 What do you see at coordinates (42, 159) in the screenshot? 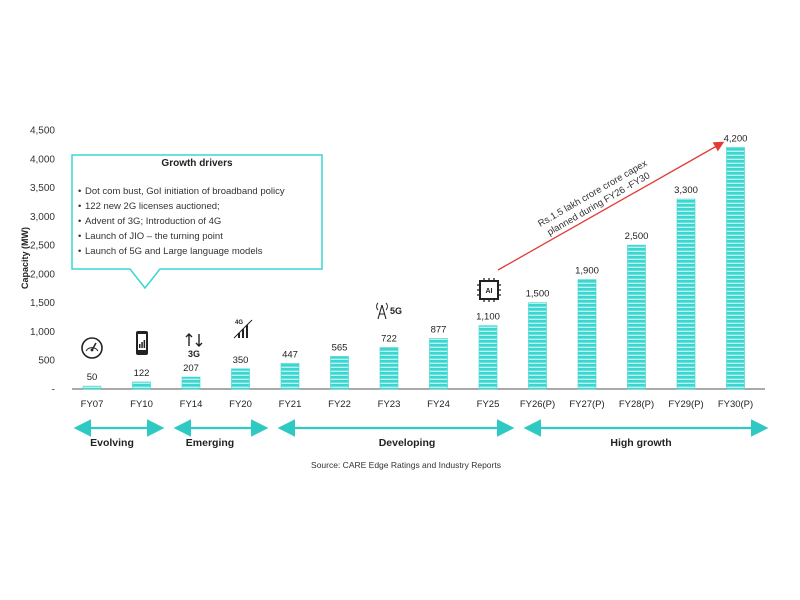
I see `y-tick-label: 4,000` at bounding box center [42, 159].